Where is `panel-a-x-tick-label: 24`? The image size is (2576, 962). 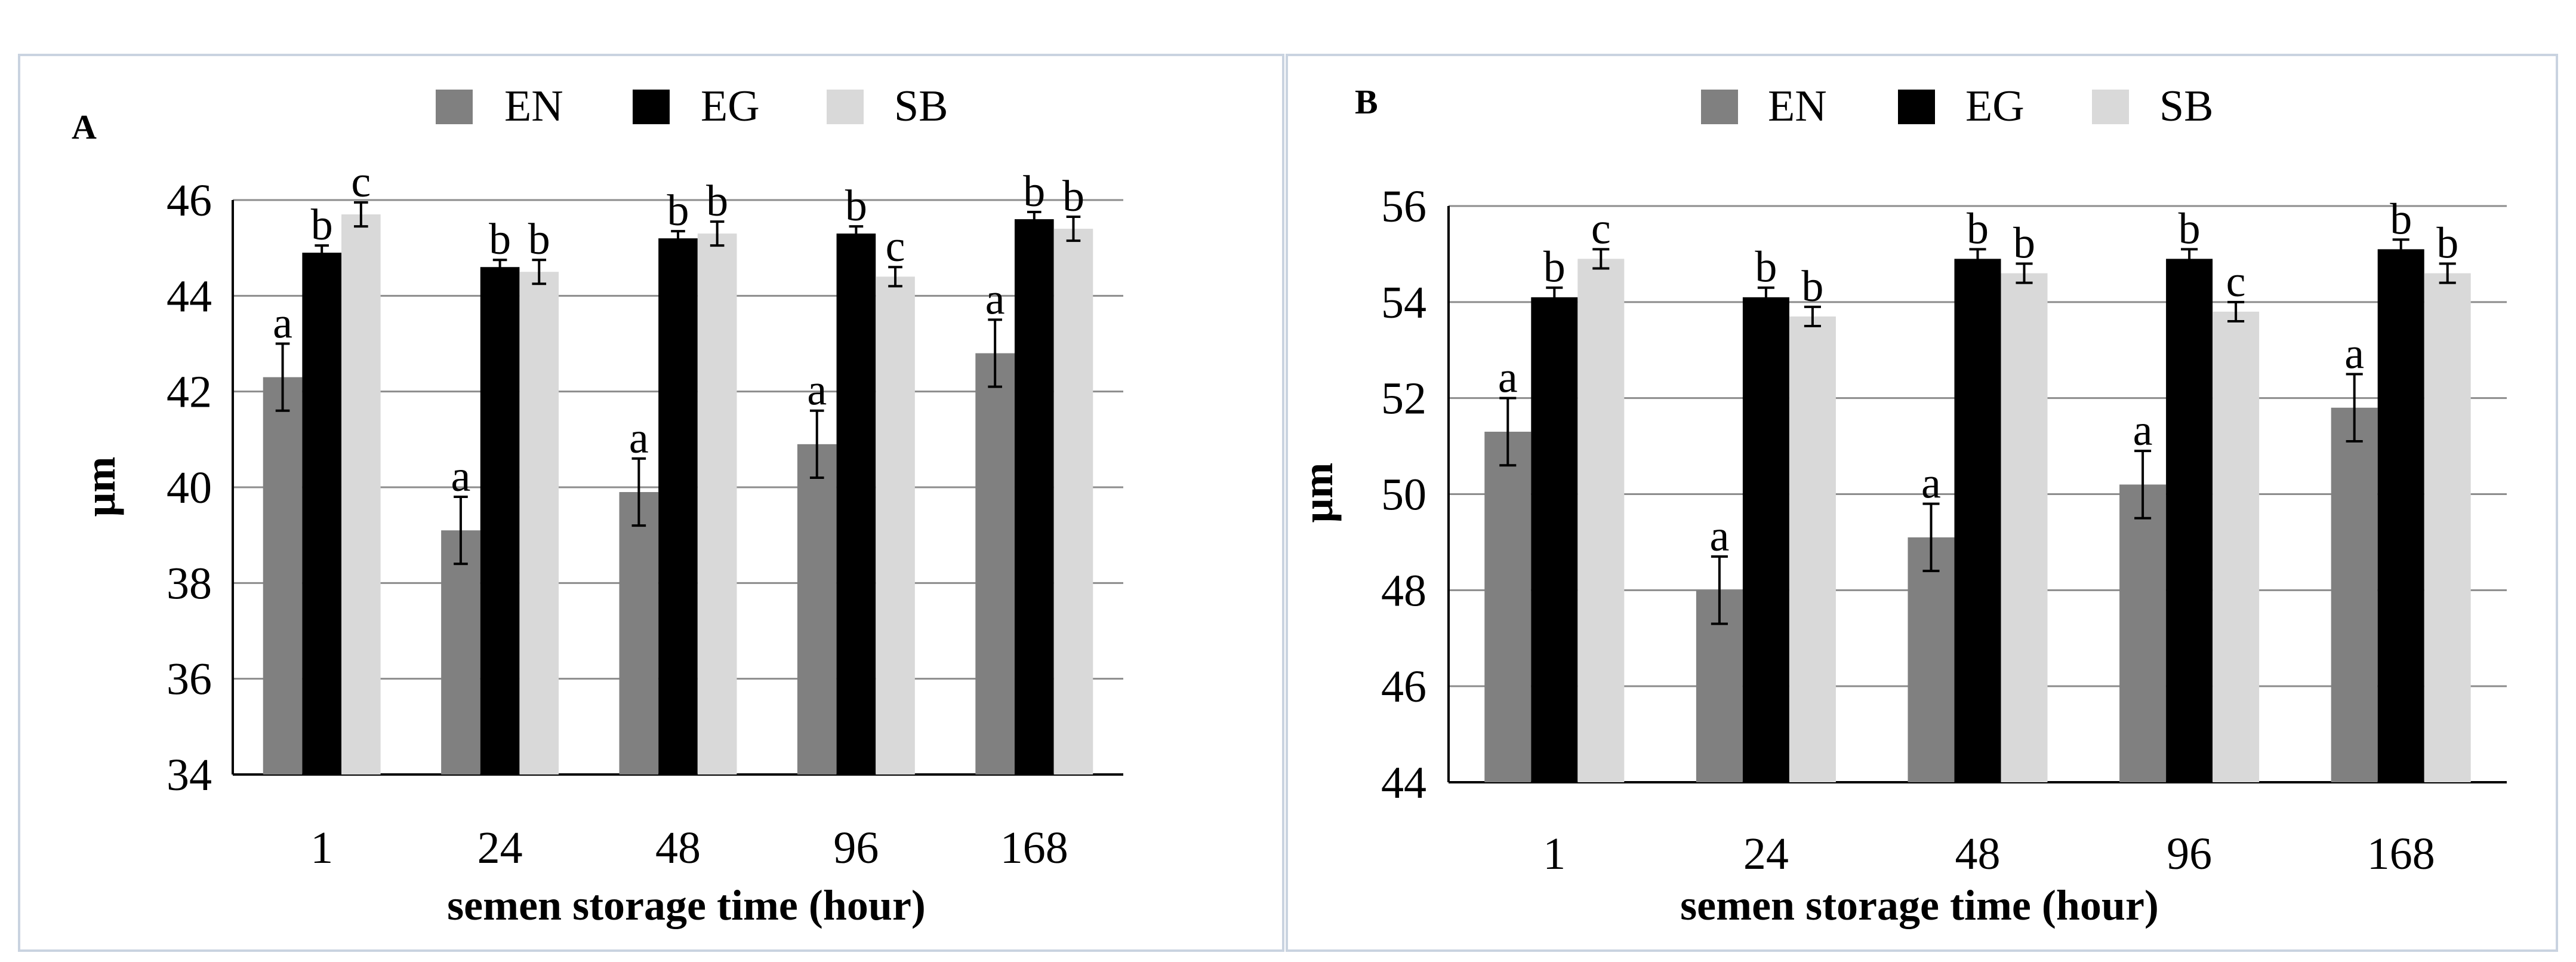
panel-a-x-tick-label: 24 is located at coordinates (500, 848).